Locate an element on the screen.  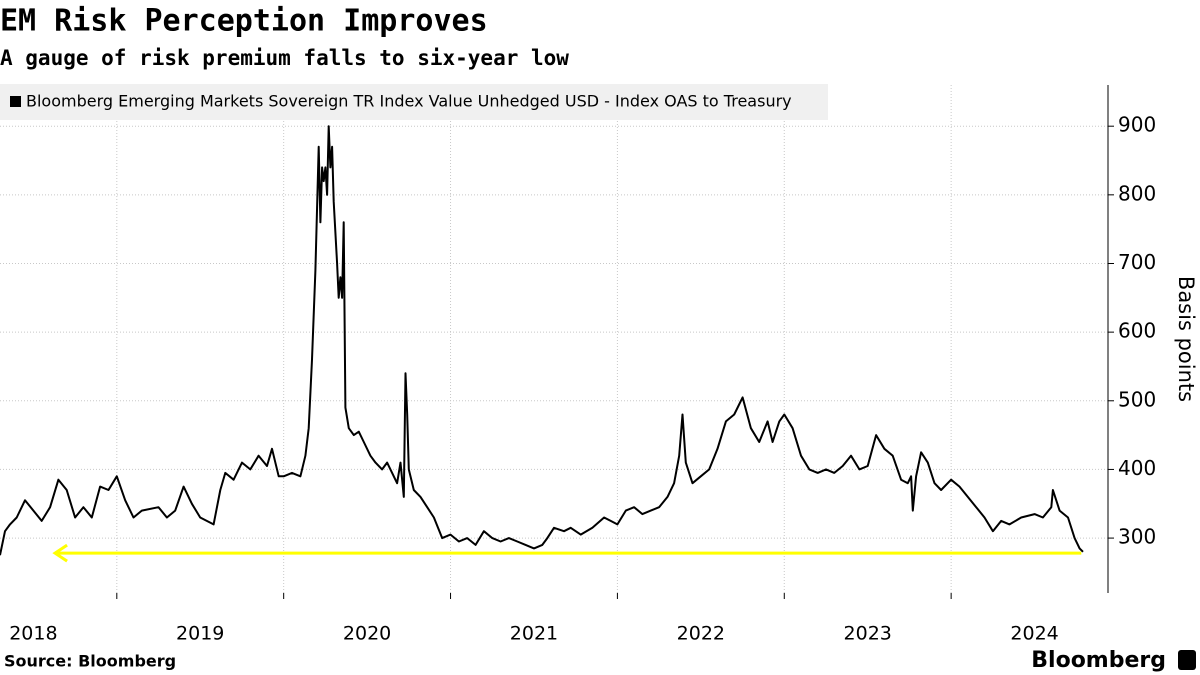
chart-title: EM Risk Perception Improves is located at coordinates (244, 21).